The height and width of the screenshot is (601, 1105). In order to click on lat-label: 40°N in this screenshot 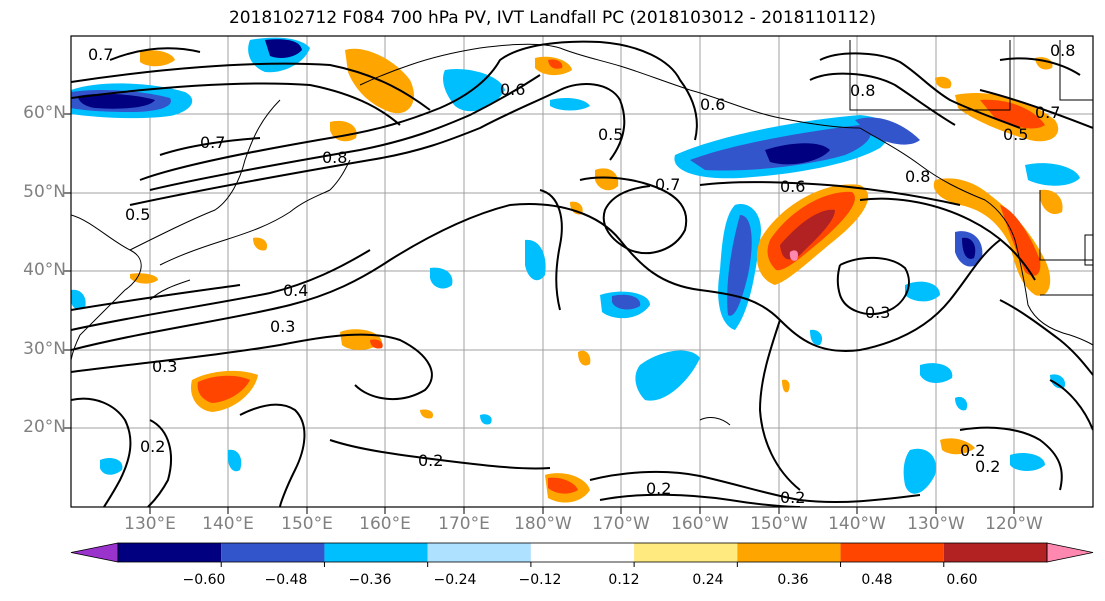, I will do `click(44, 270)`.